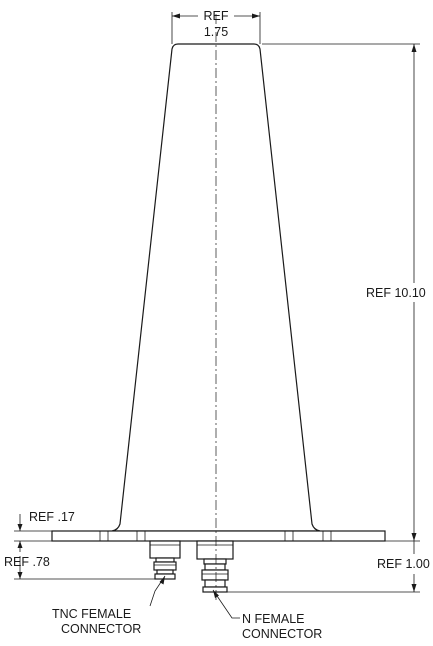 The width and height of the screenshot is (433, 646). I want to click on n-connector, so click(215, 566).